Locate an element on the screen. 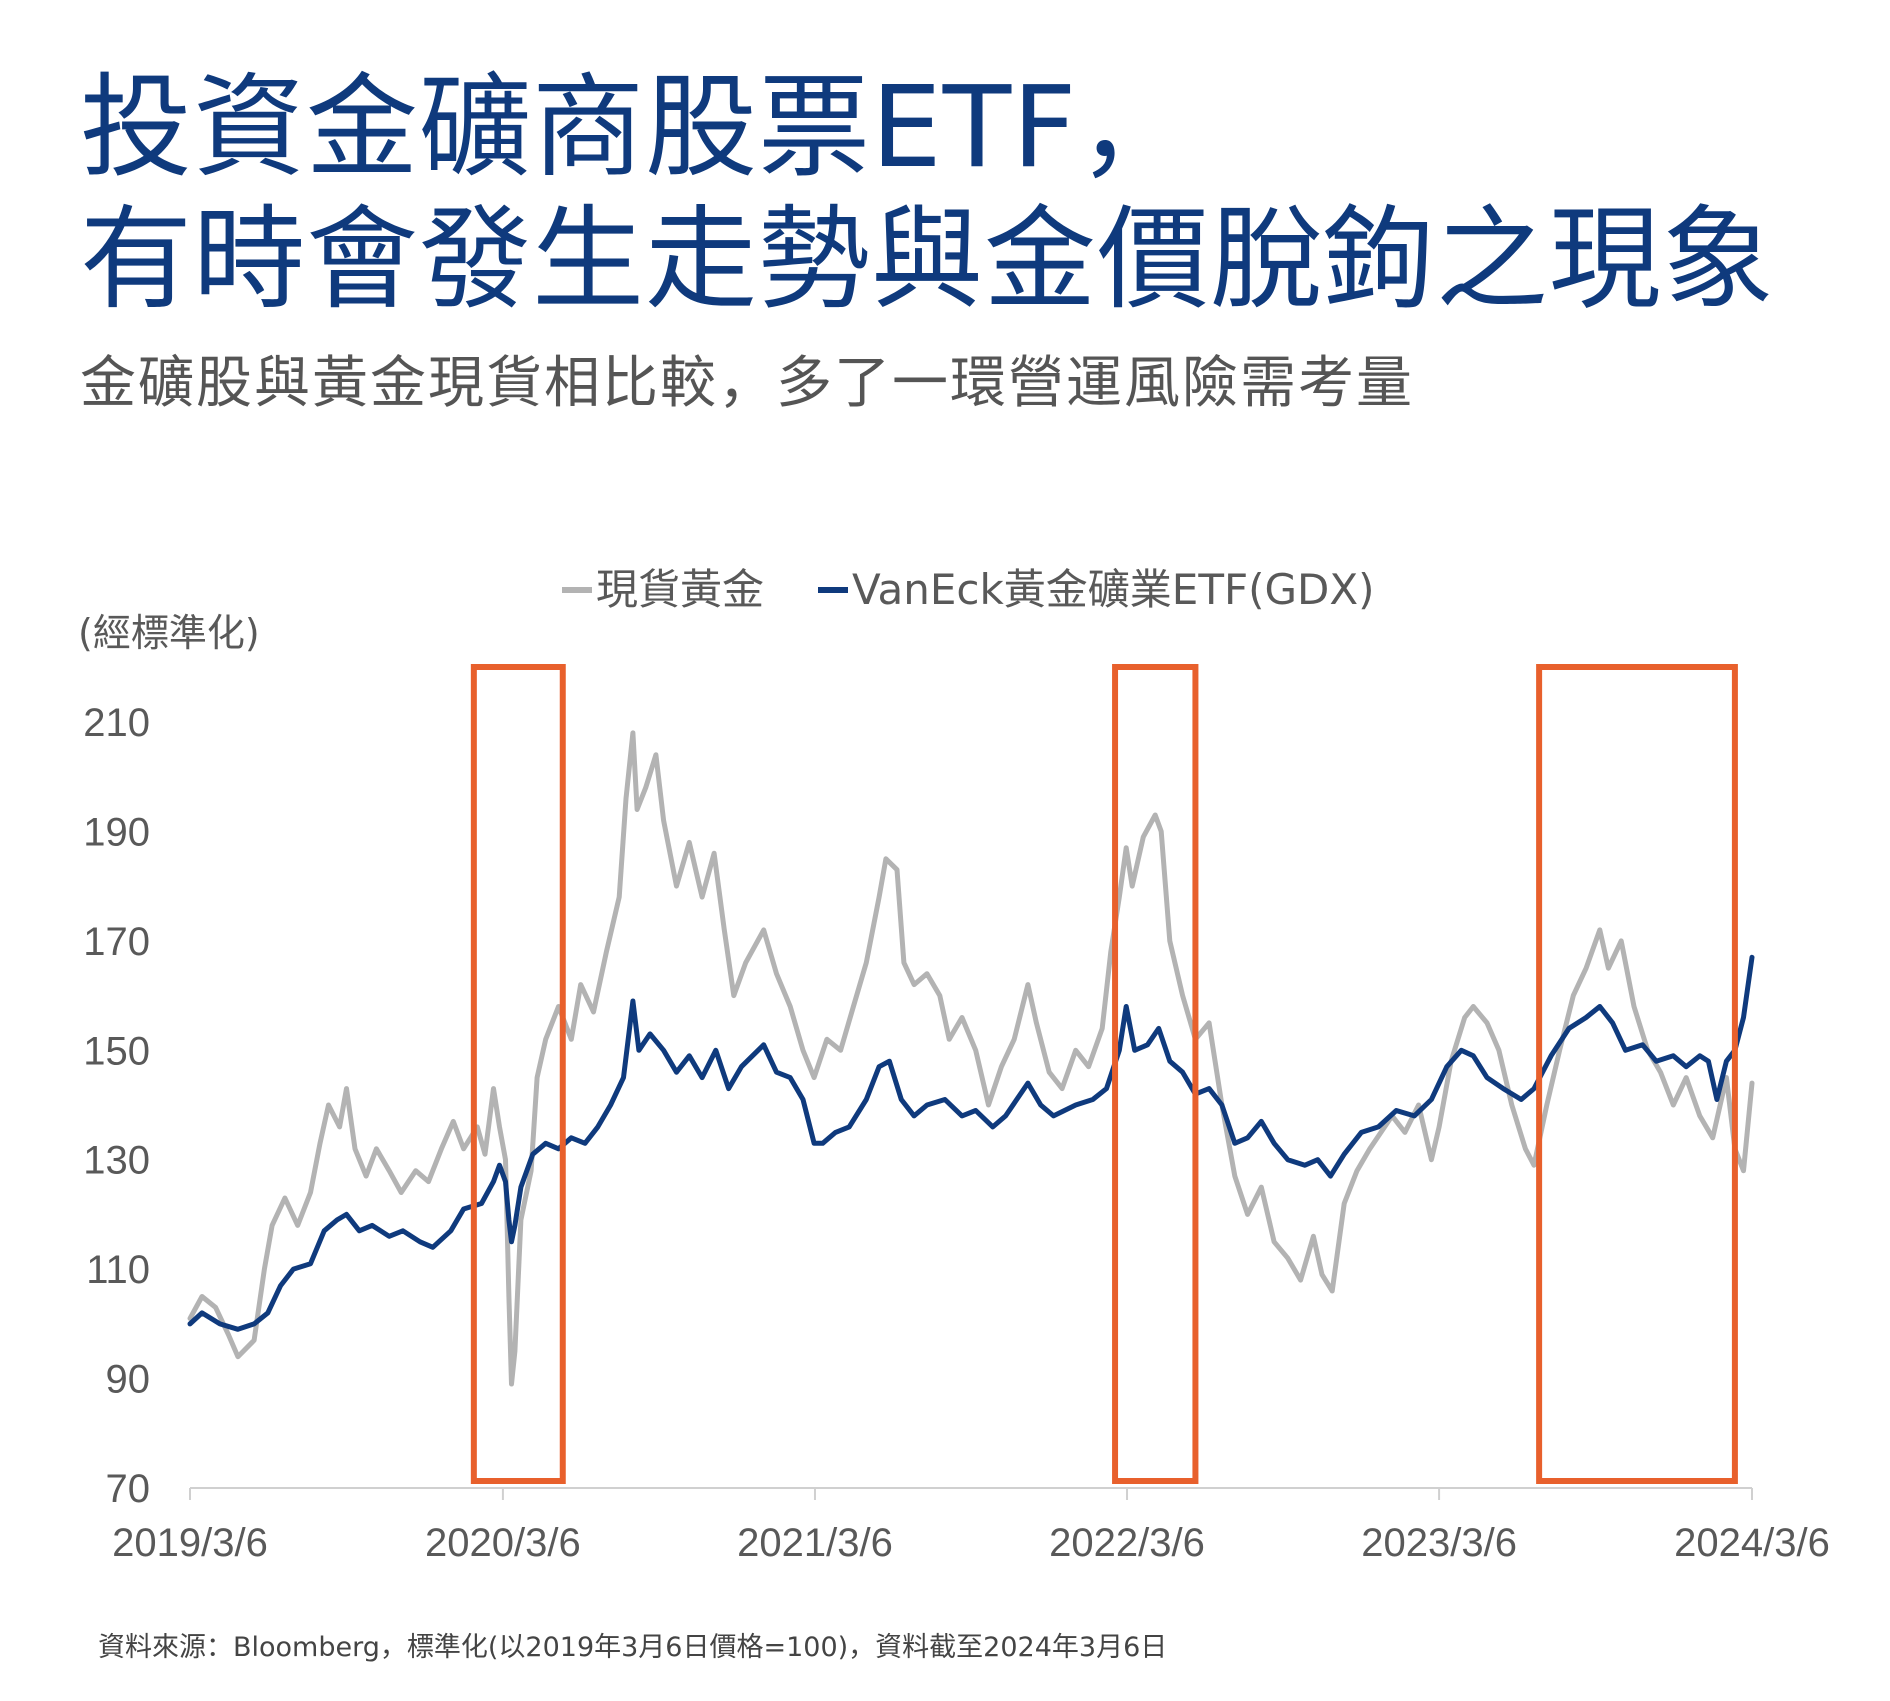 The image size is (1890, 1701). x-tick-label: 2024/3/6 is located at coordinates (1752, 1543).